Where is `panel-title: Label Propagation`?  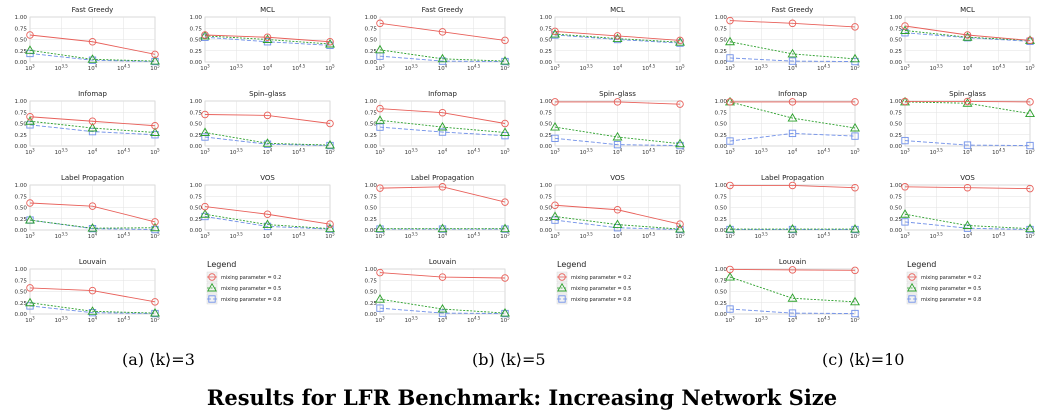
panel-title: Label Propagation is located at coordinates (792, 178).